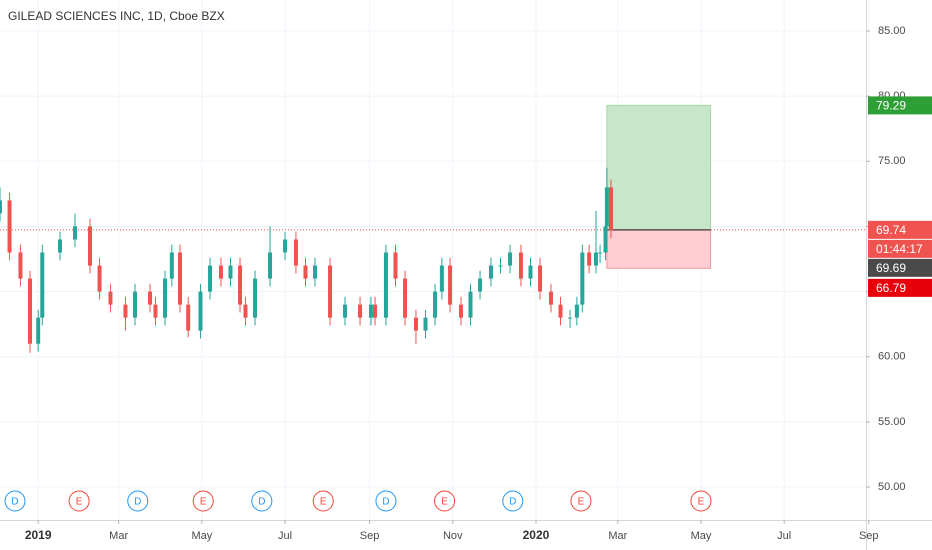 This screenshot has width=932, height=550. Describe the element at coordinates (900, 229) in the screenshot. I see `entry-price-label-bg` at that location.